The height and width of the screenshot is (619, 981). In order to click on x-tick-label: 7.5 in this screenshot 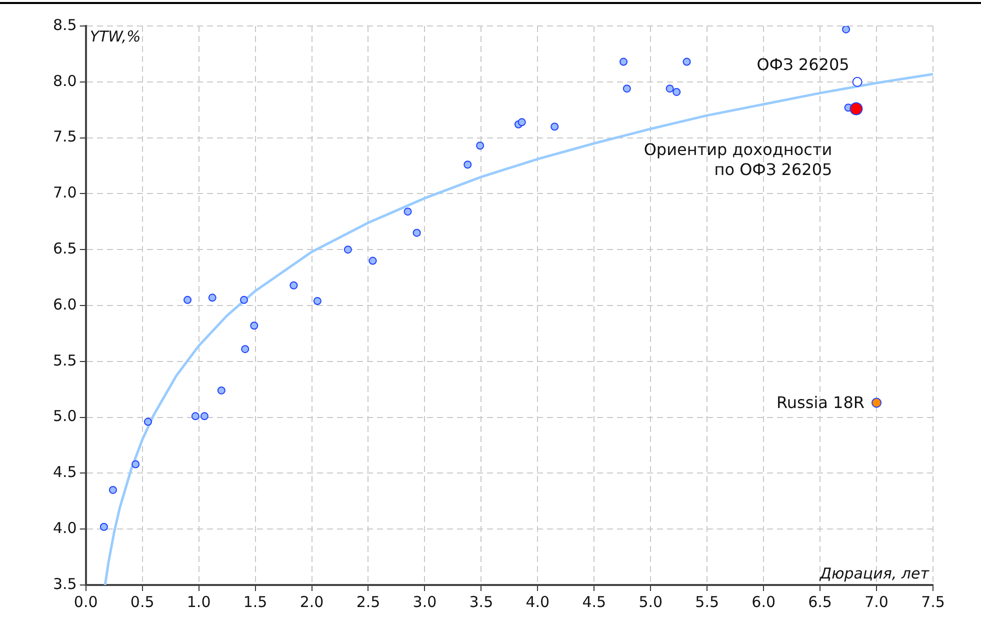, I will do `click(933, 601)`.